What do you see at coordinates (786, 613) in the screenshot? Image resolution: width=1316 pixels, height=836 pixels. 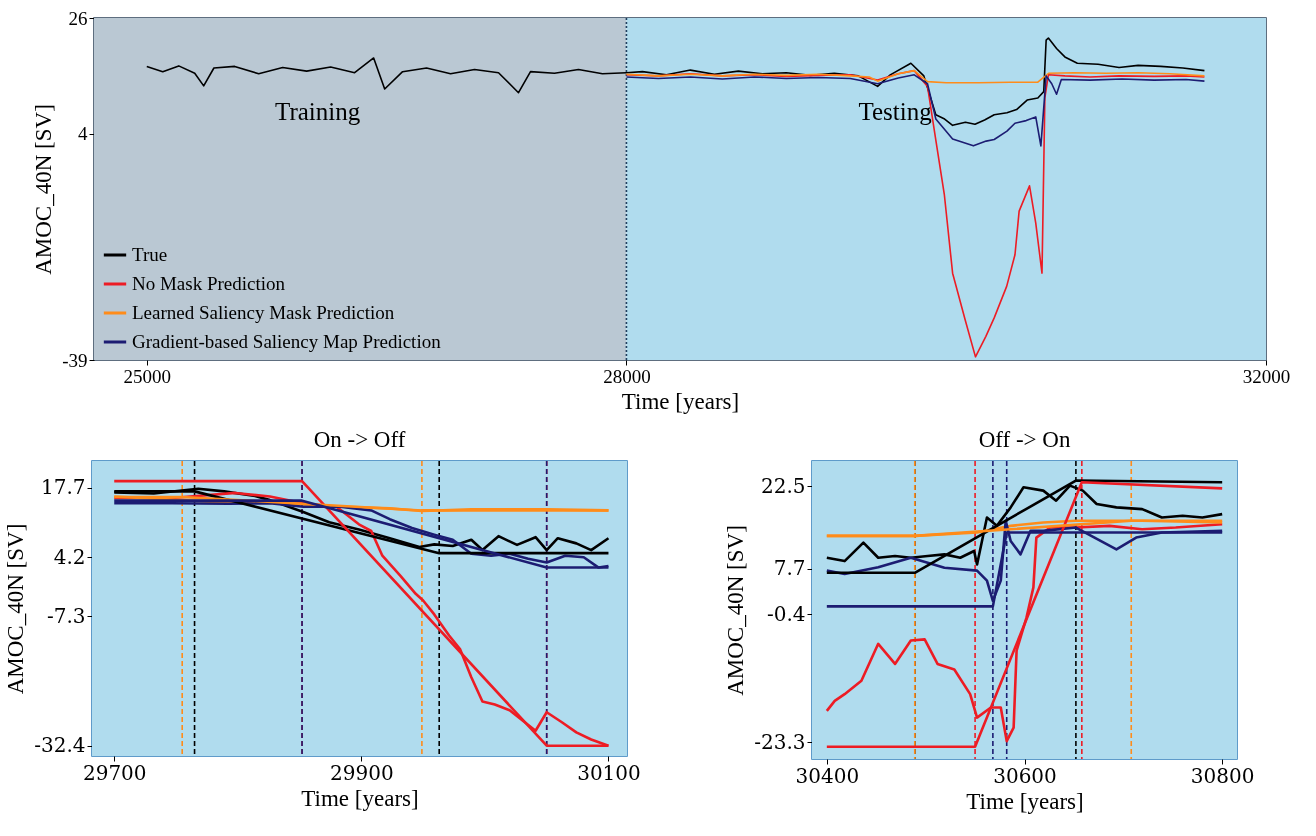 I see `y-tick-label: -0.4` at bounding box center [786, 613].